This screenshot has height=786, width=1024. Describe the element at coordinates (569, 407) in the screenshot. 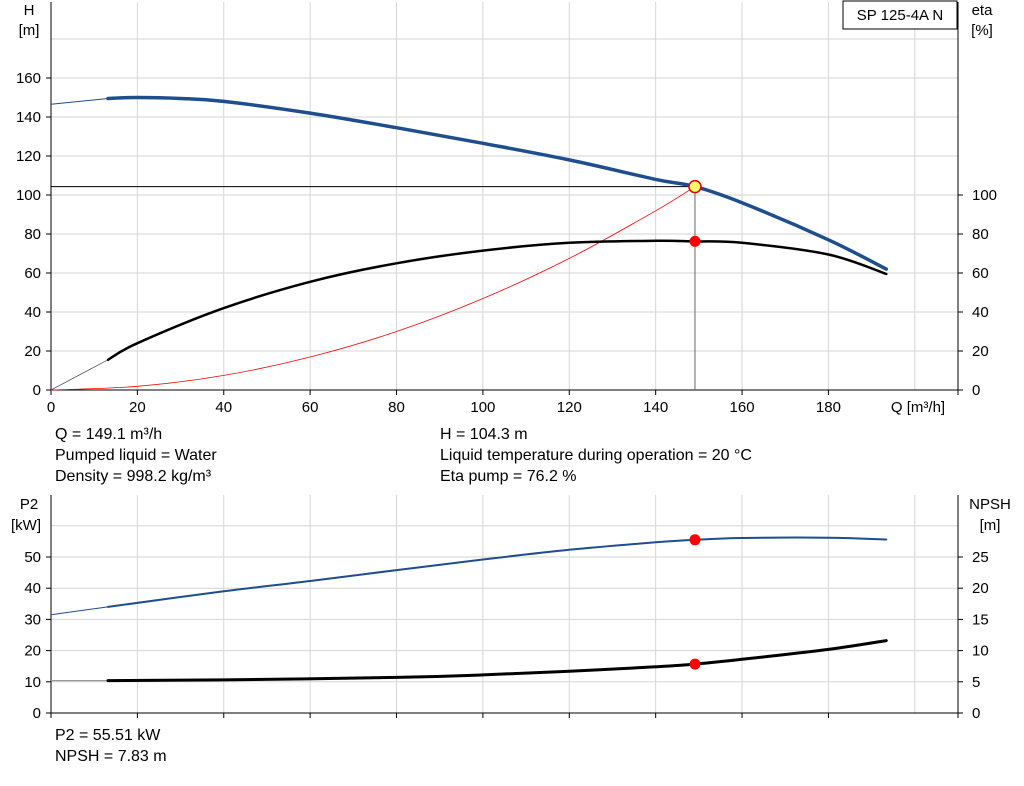

I see `q-tick-label: 120` at that location.